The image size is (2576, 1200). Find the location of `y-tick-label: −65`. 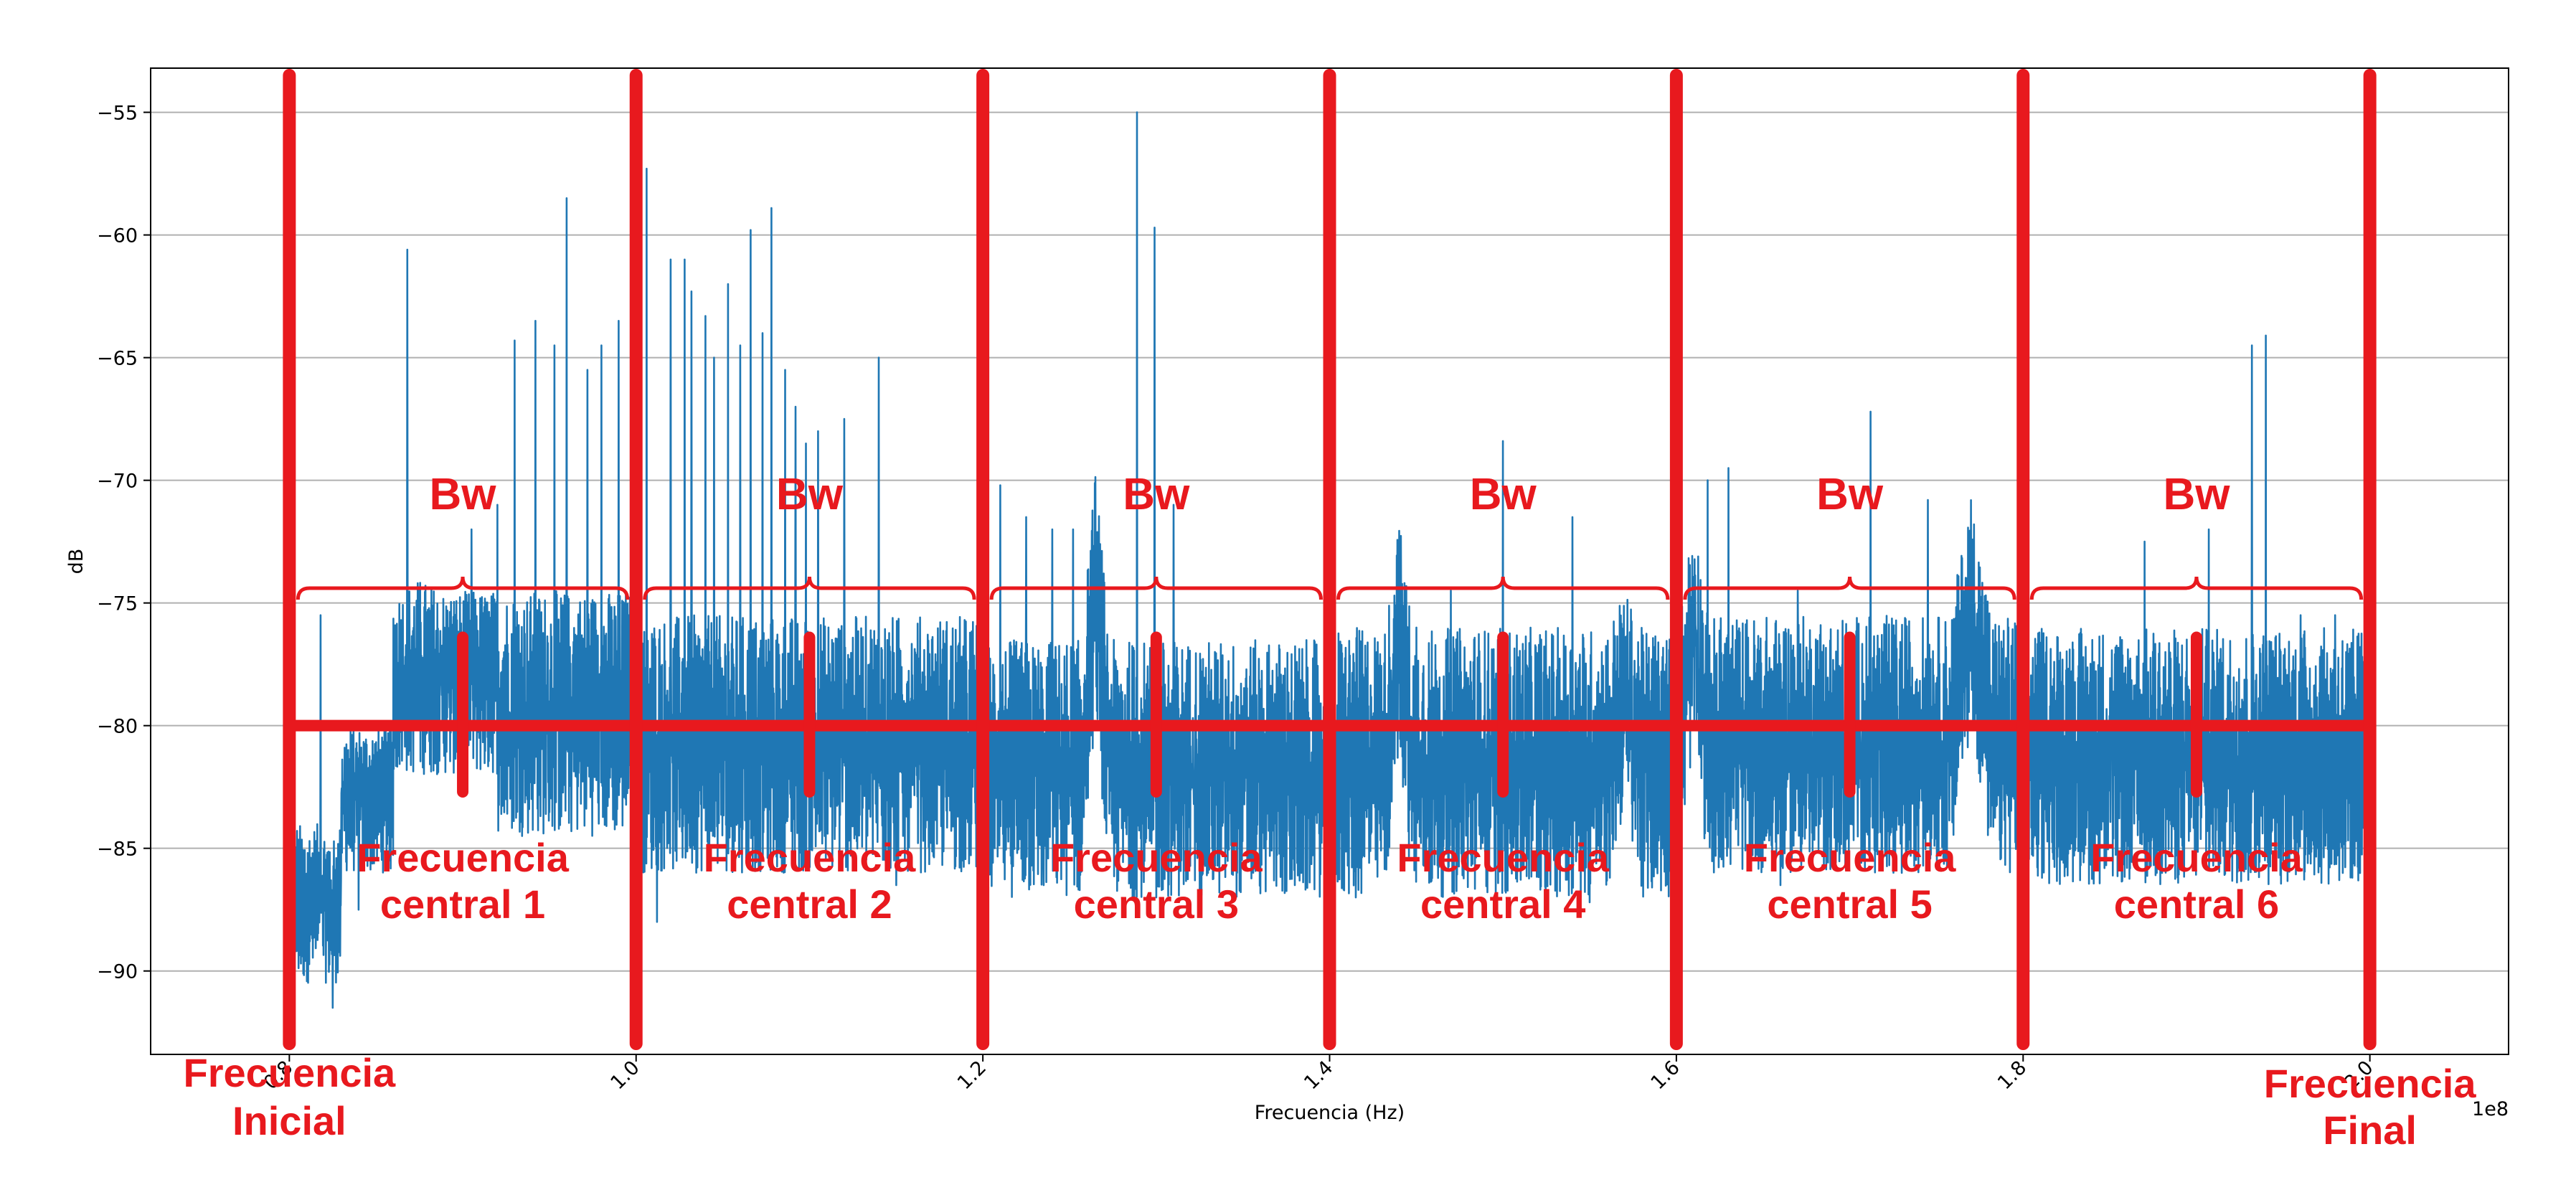

y-tick-label: −65 is located at coordinates (117, 359).